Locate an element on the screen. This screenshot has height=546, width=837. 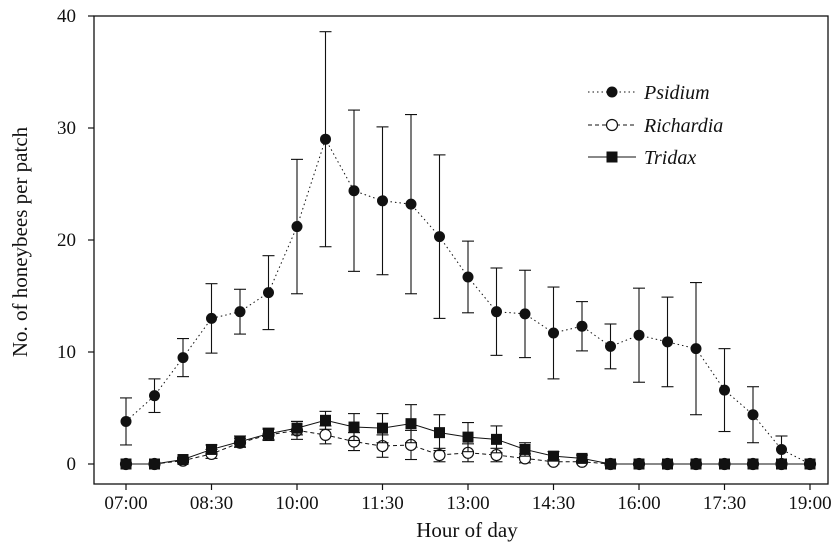
y-axis-title: No. of honeybees per patch is located at coordinates (20, 241).